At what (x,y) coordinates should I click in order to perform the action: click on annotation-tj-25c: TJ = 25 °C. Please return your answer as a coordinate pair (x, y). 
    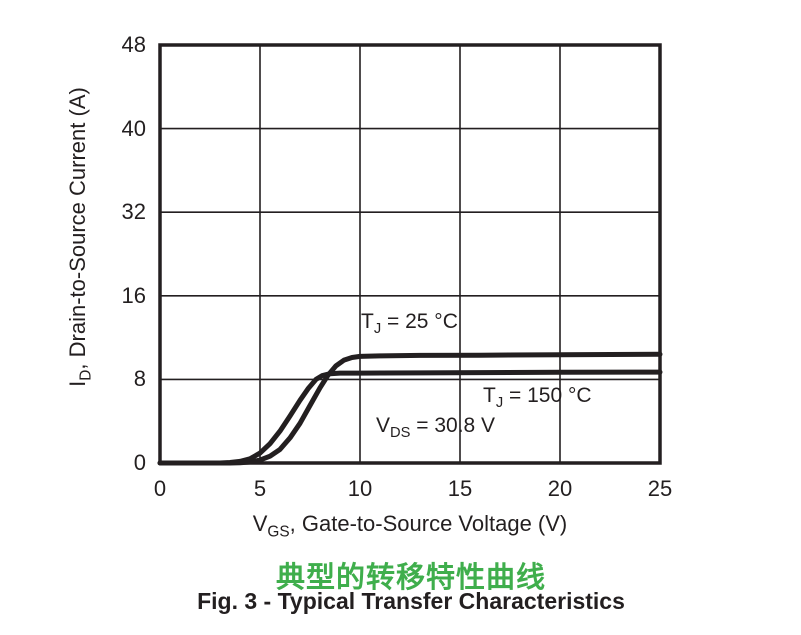
    Looking at the image, I should click on (409, 324).